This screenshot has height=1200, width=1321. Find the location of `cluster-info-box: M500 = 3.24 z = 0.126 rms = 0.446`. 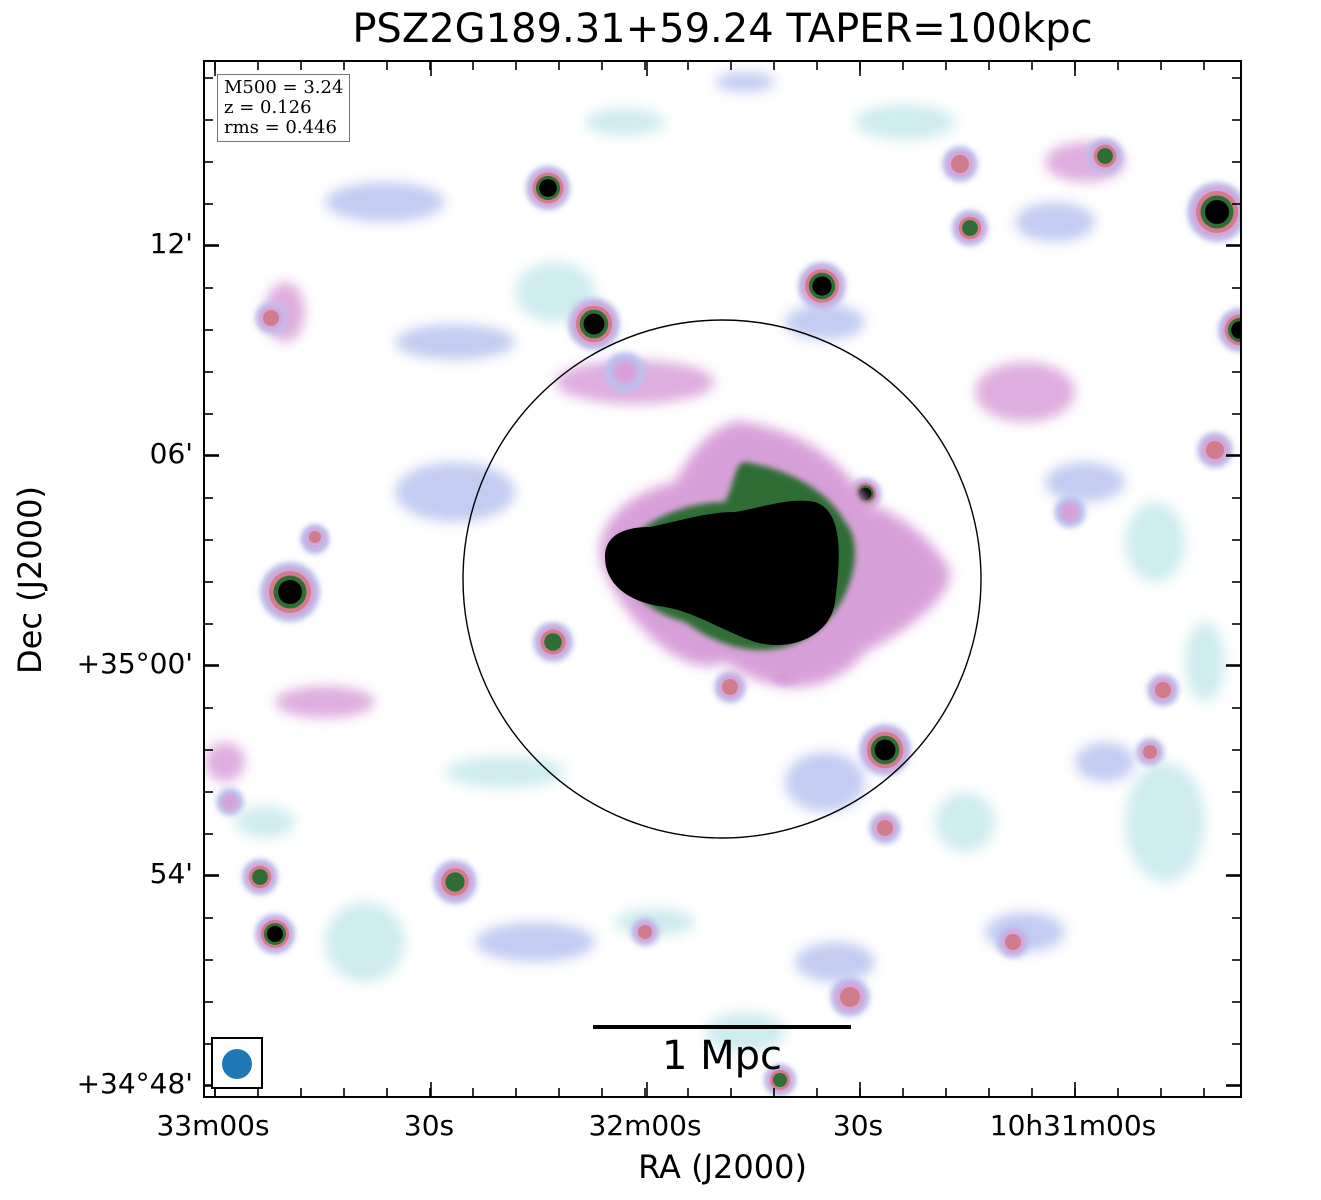

cluster-info-box: M500 = 3.24 z = 0.126 rms = 0.446 is located at coordinates (284, 108).